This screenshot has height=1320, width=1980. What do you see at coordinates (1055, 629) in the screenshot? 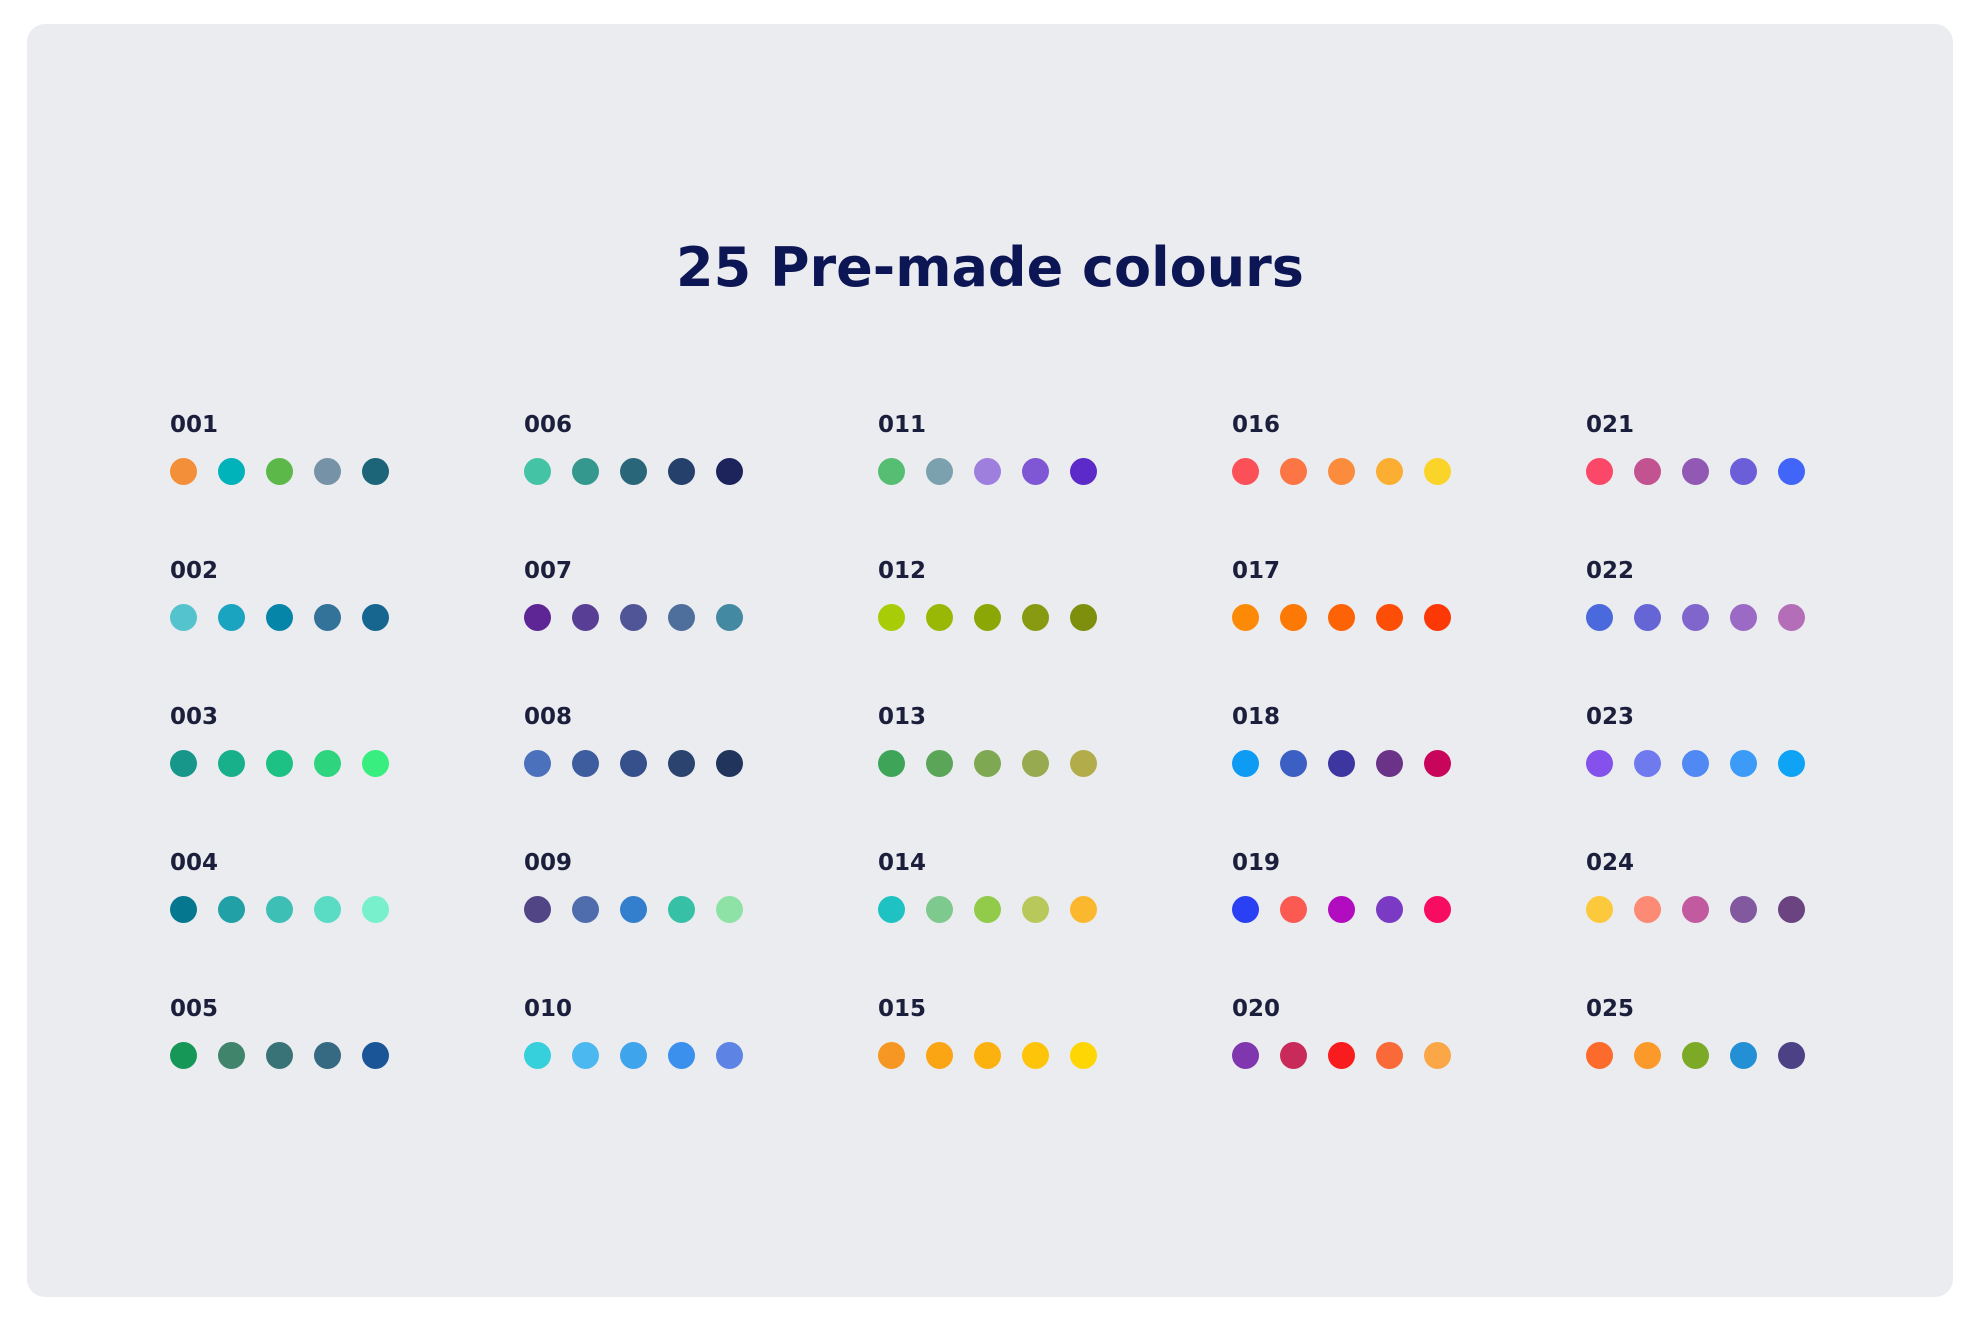
I see `palette-012: 012` at bounding box center [1055, 629].